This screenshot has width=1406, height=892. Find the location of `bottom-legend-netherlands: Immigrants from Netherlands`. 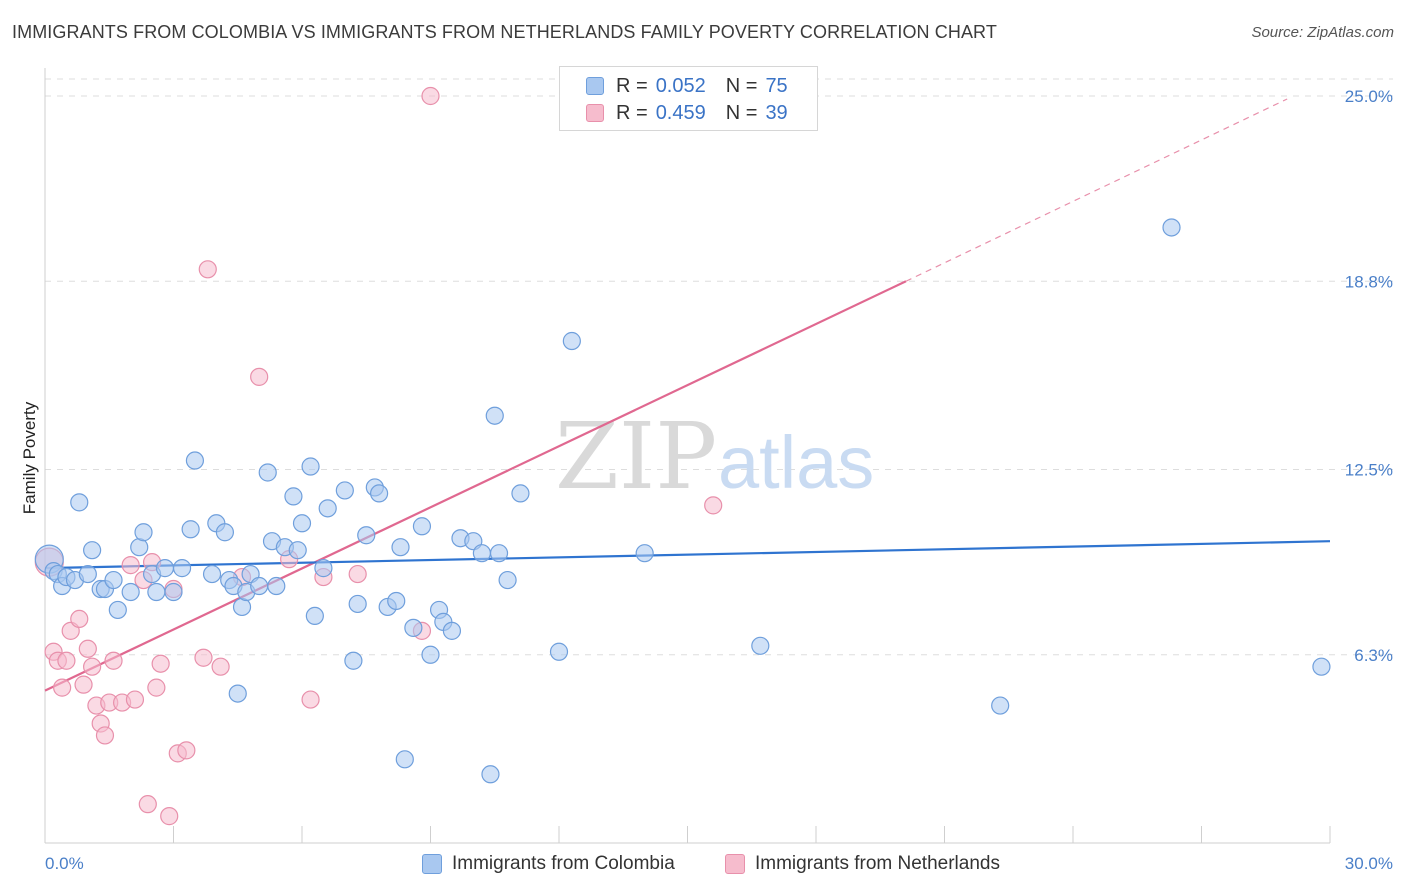

bottom-legend-netherlands: Immigrants from Netherlands is located at coordinates (862, 864).